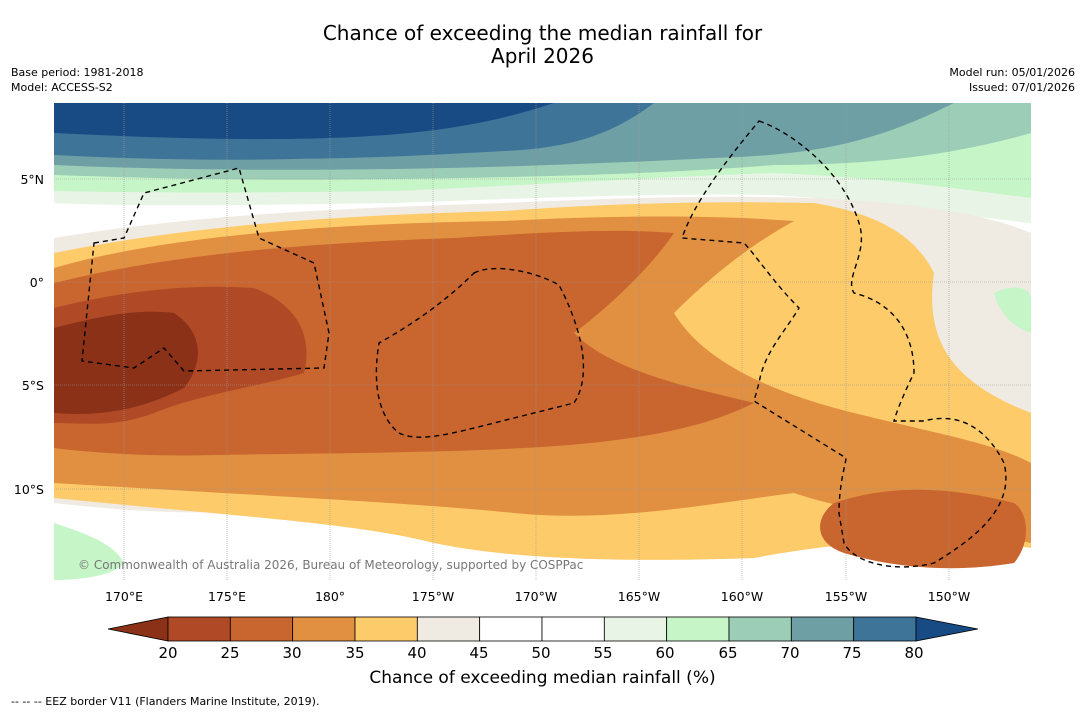 The image size is (1085, 713). Describe the element at coordinates (542, 56) in the screenshot. I see `title-line-2: April 2026` at that location.